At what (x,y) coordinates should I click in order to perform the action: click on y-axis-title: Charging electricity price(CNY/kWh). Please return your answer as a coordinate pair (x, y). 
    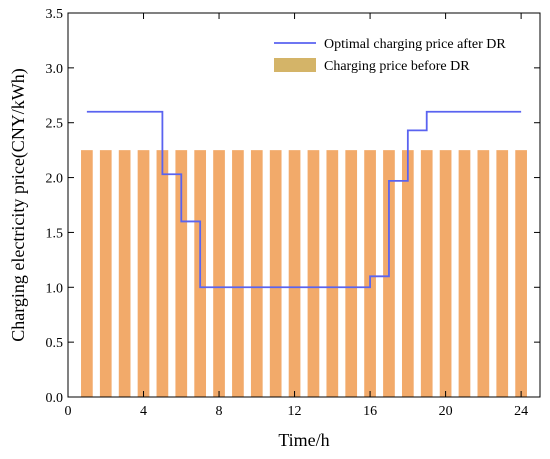
    Looking at the image, I should click on (18, 205).